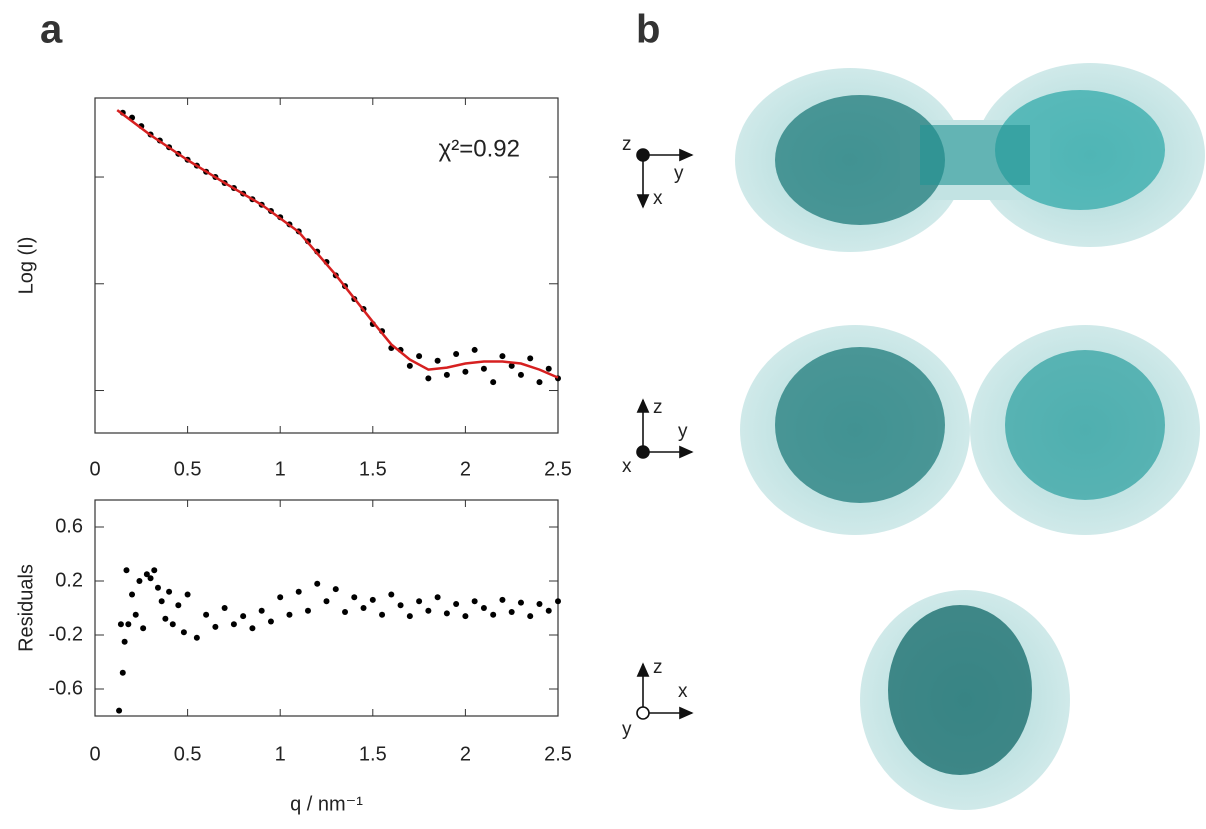 The height and width of the screenshot is (829, 1206). What do you see at coordinates (69, 526) in the screenshot?
I see `y-tick-label: 0.6` at bounding box center [69, 526].